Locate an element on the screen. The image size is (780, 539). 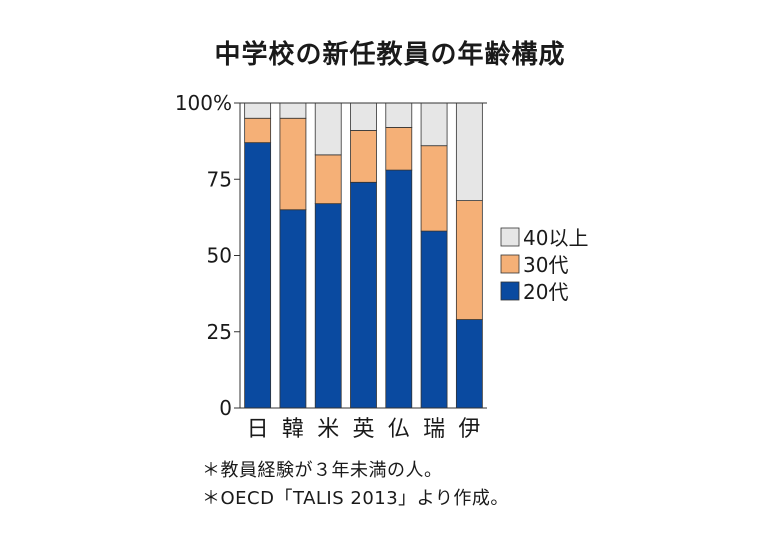
y-tick-label: 50 is located at coordinates (219, 256).